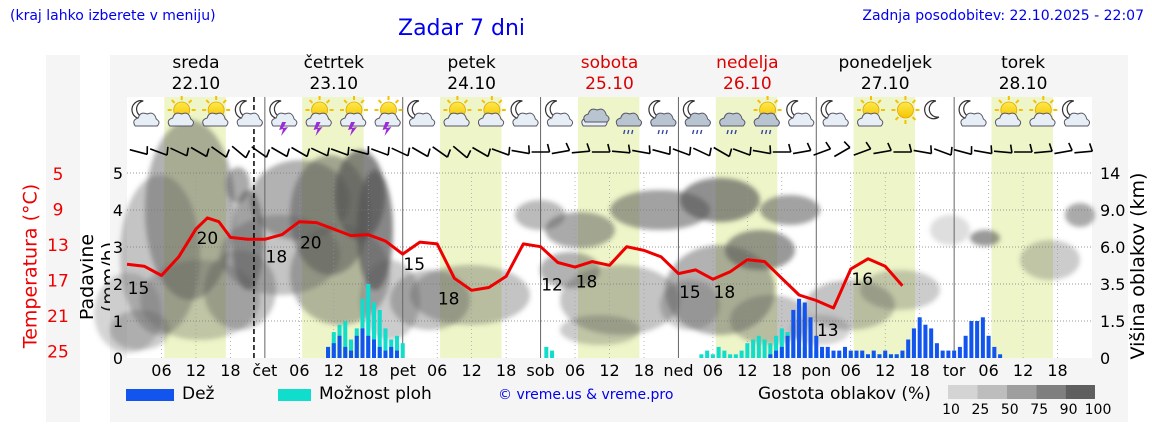 This screenshot has height=443, width=1152. I want to click on day-name-label: ponedeljek, so click(885, 63).